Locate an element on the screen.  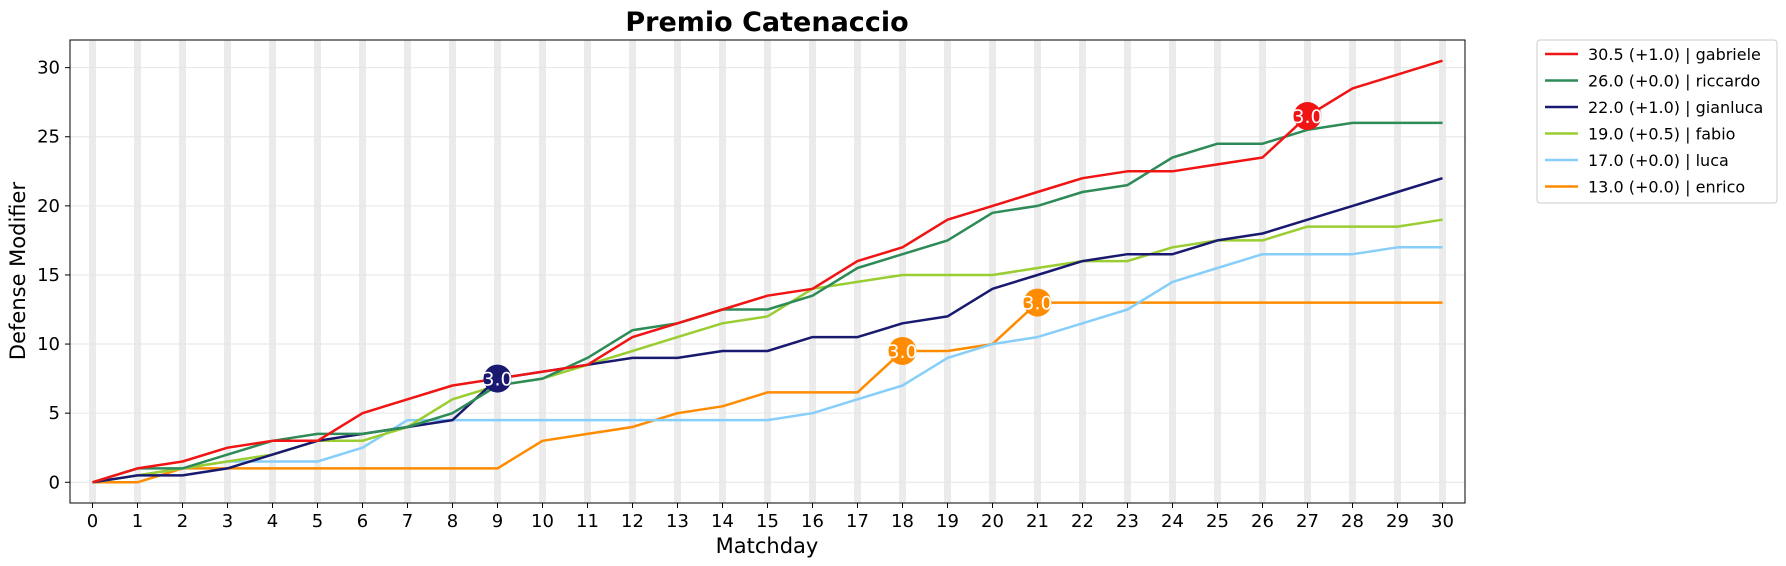
x-tick-label: 0 is located at coordinates (92, 521).